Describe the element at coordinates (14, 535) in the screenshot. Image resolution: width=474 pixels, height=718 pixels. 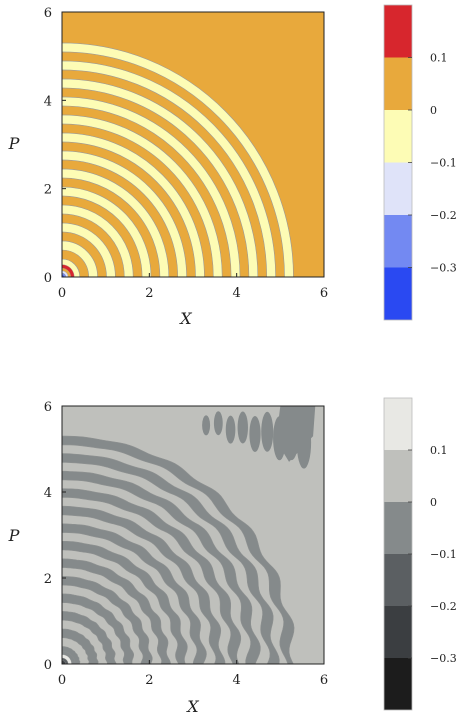
I see `bottom-ylabel: P` at that location.